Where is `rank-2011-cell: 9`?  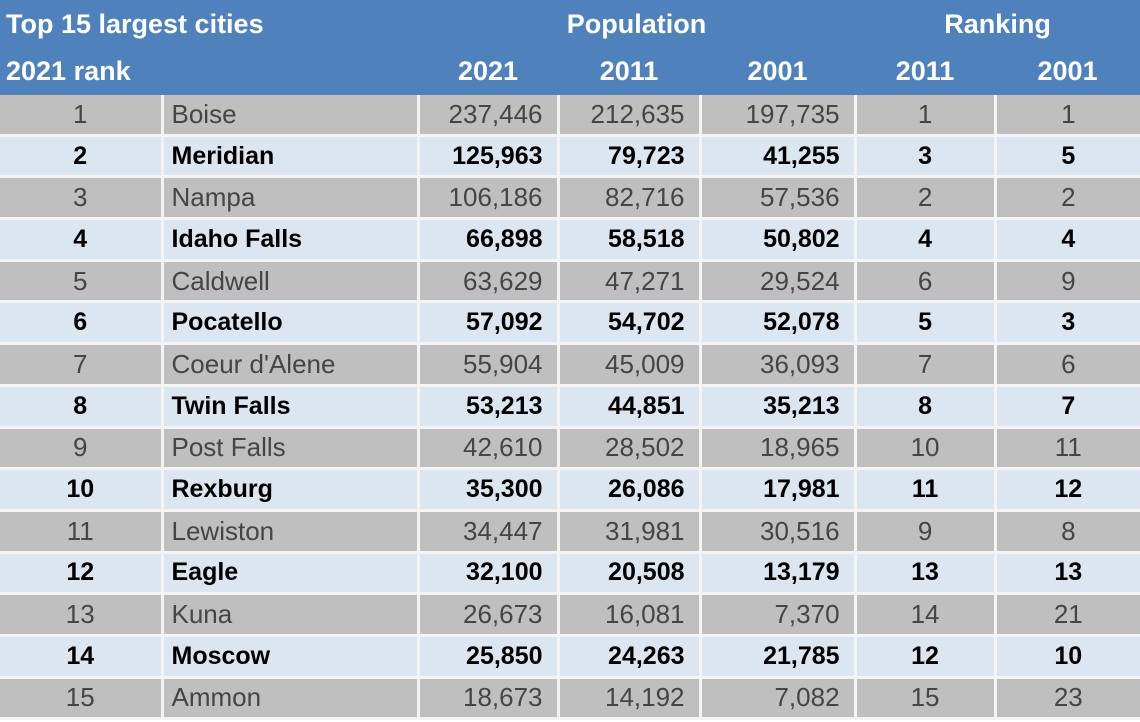 rank-2011-cell: 9 is located at coordinates (926, 532).